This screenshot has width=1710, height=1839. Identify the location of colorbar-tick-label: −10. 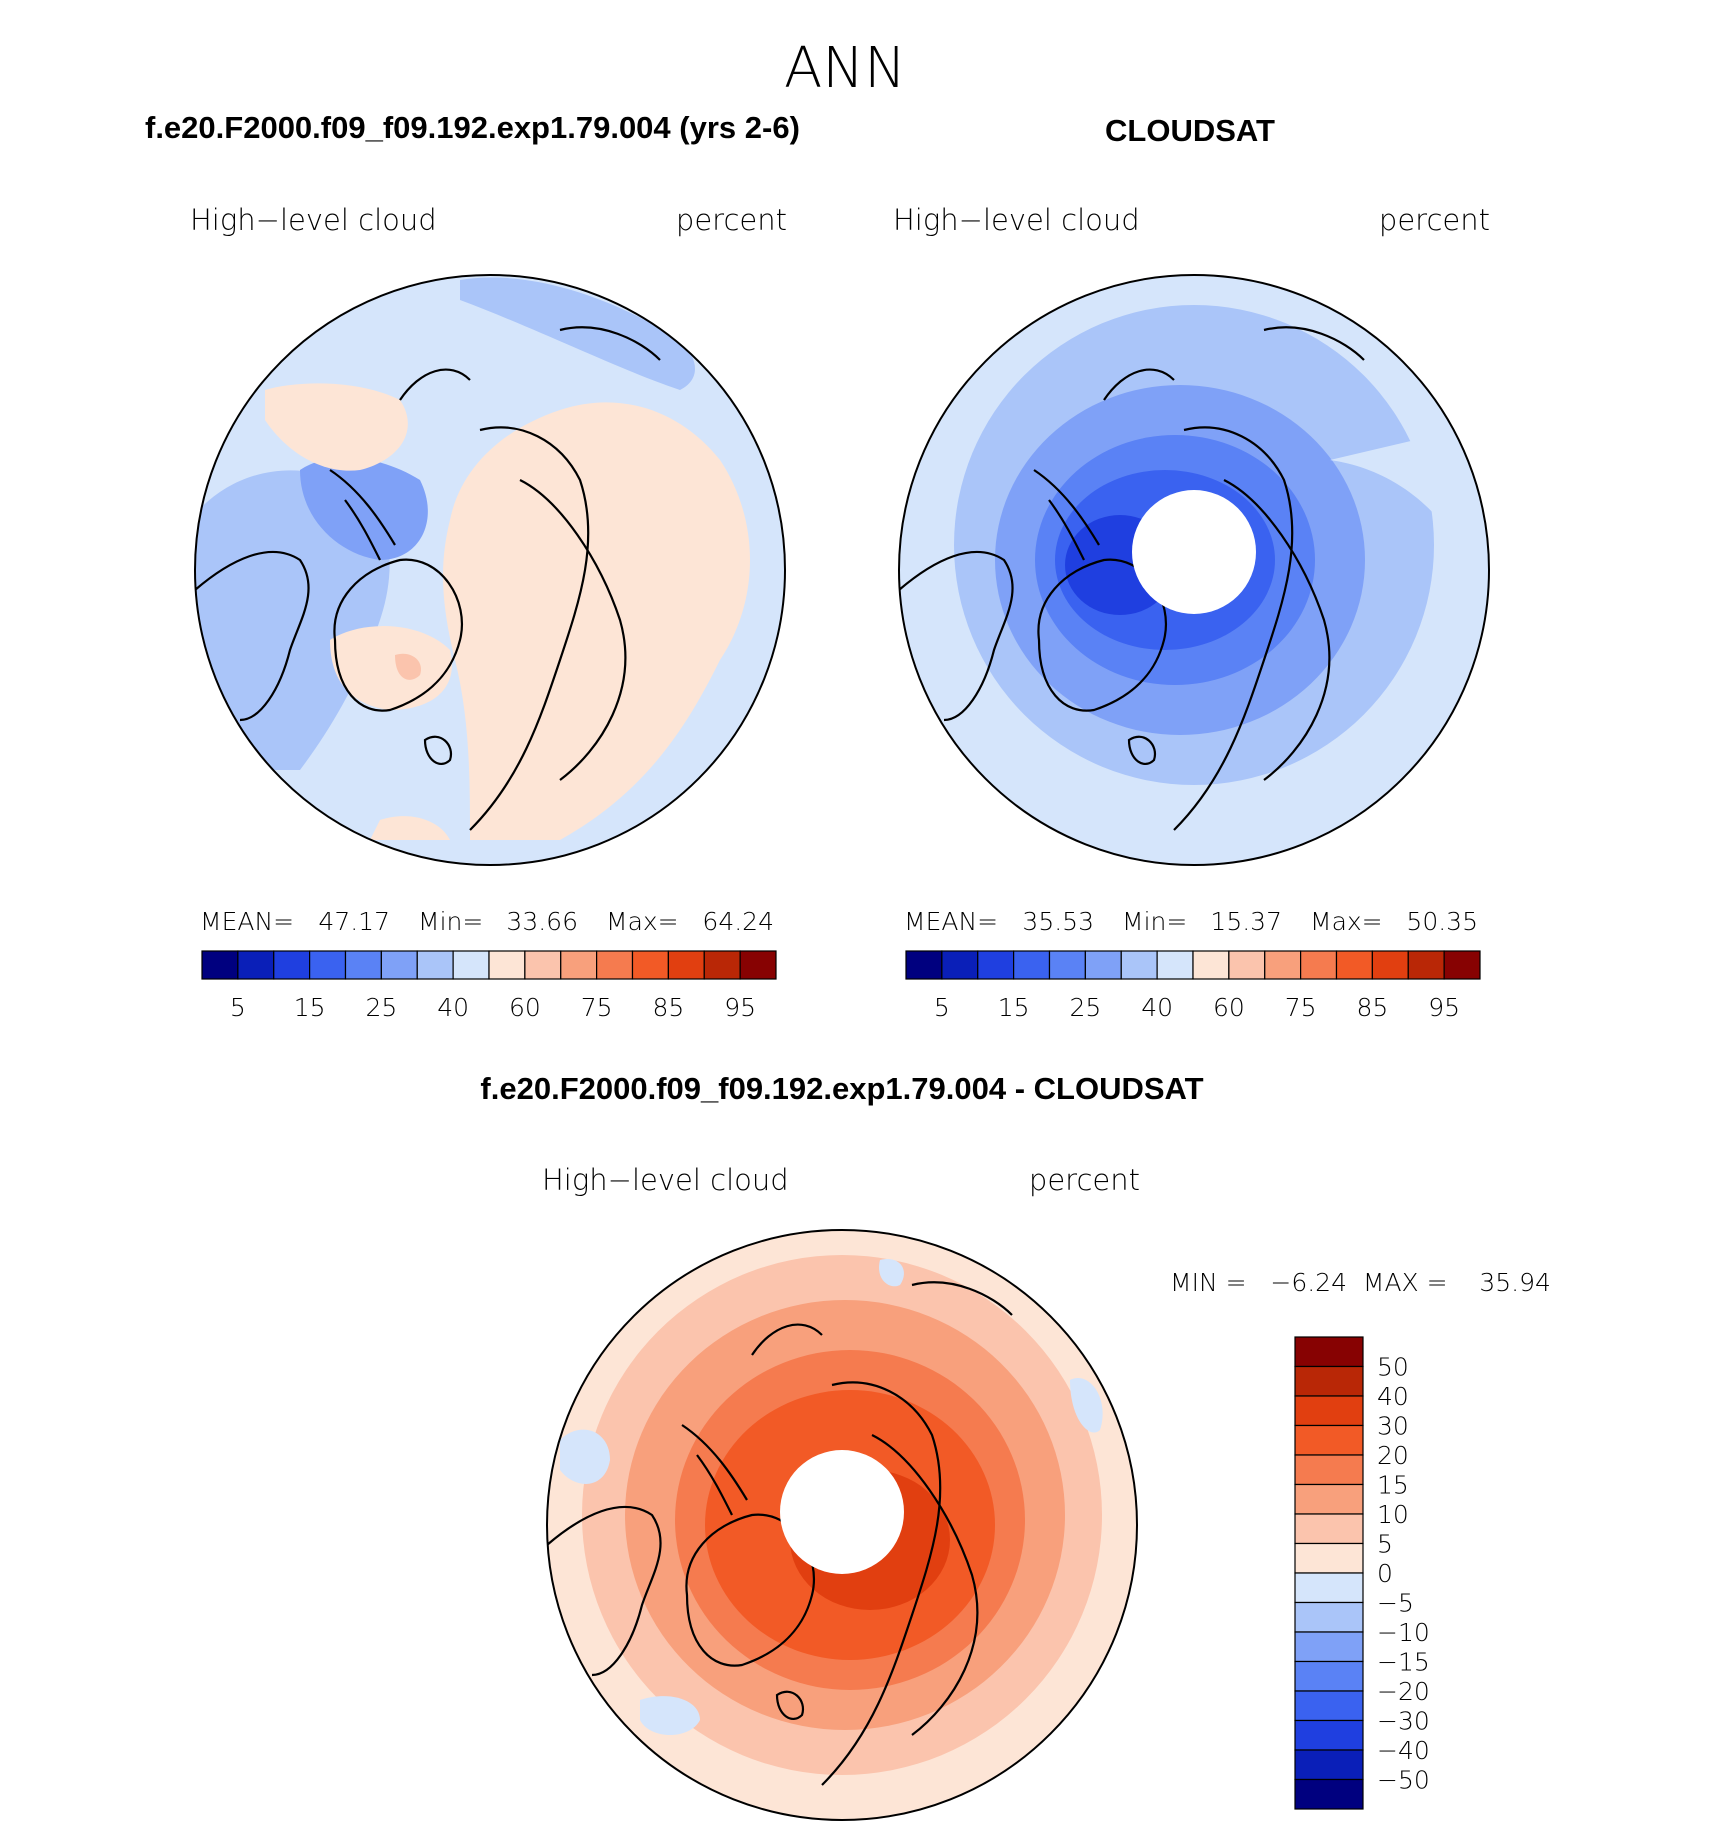
(1403, 1632).